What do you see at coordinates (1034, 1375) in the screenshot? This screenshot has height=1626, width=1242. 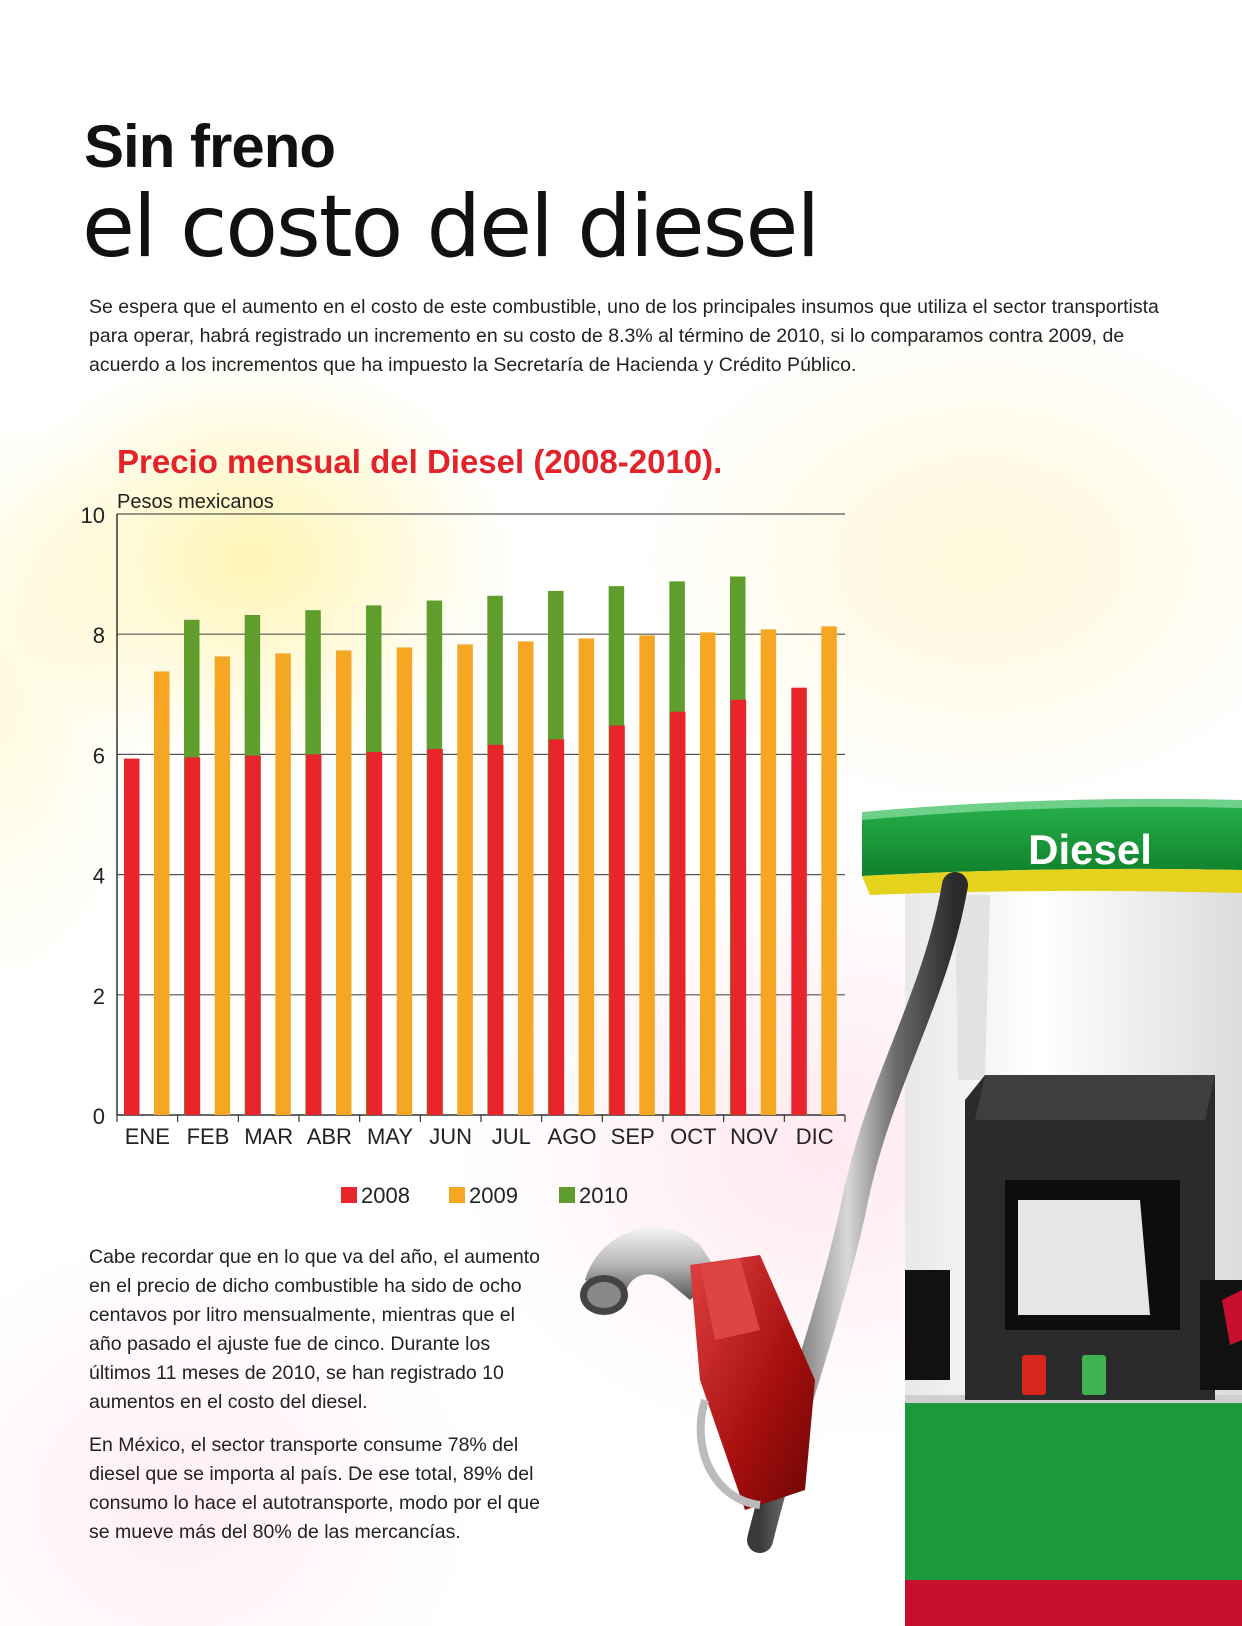 I see `red-button-icon` at bounding box center [1034, 1375].